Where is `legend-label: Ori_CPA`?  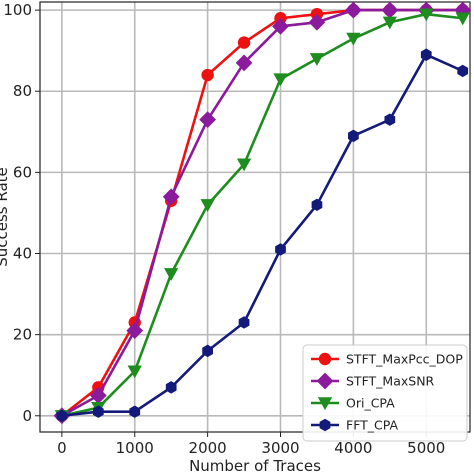 legend-label: Ori_CPA is located at coordinates (370, 403).